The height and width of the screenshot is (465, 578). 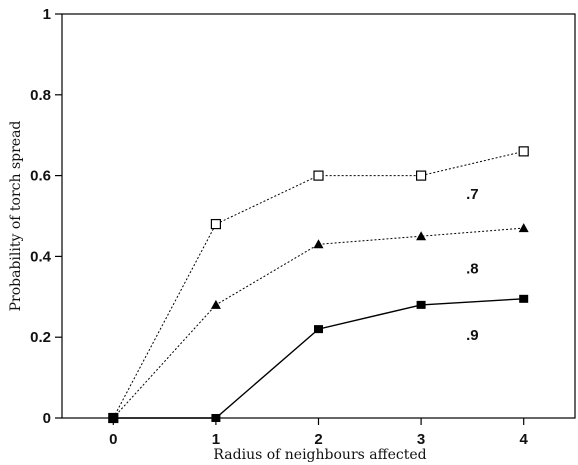 What do you see at coordinates (41, 256) in the screenshot?
I see `y-tick-label: 0.4` at bounding box center [41, 256].